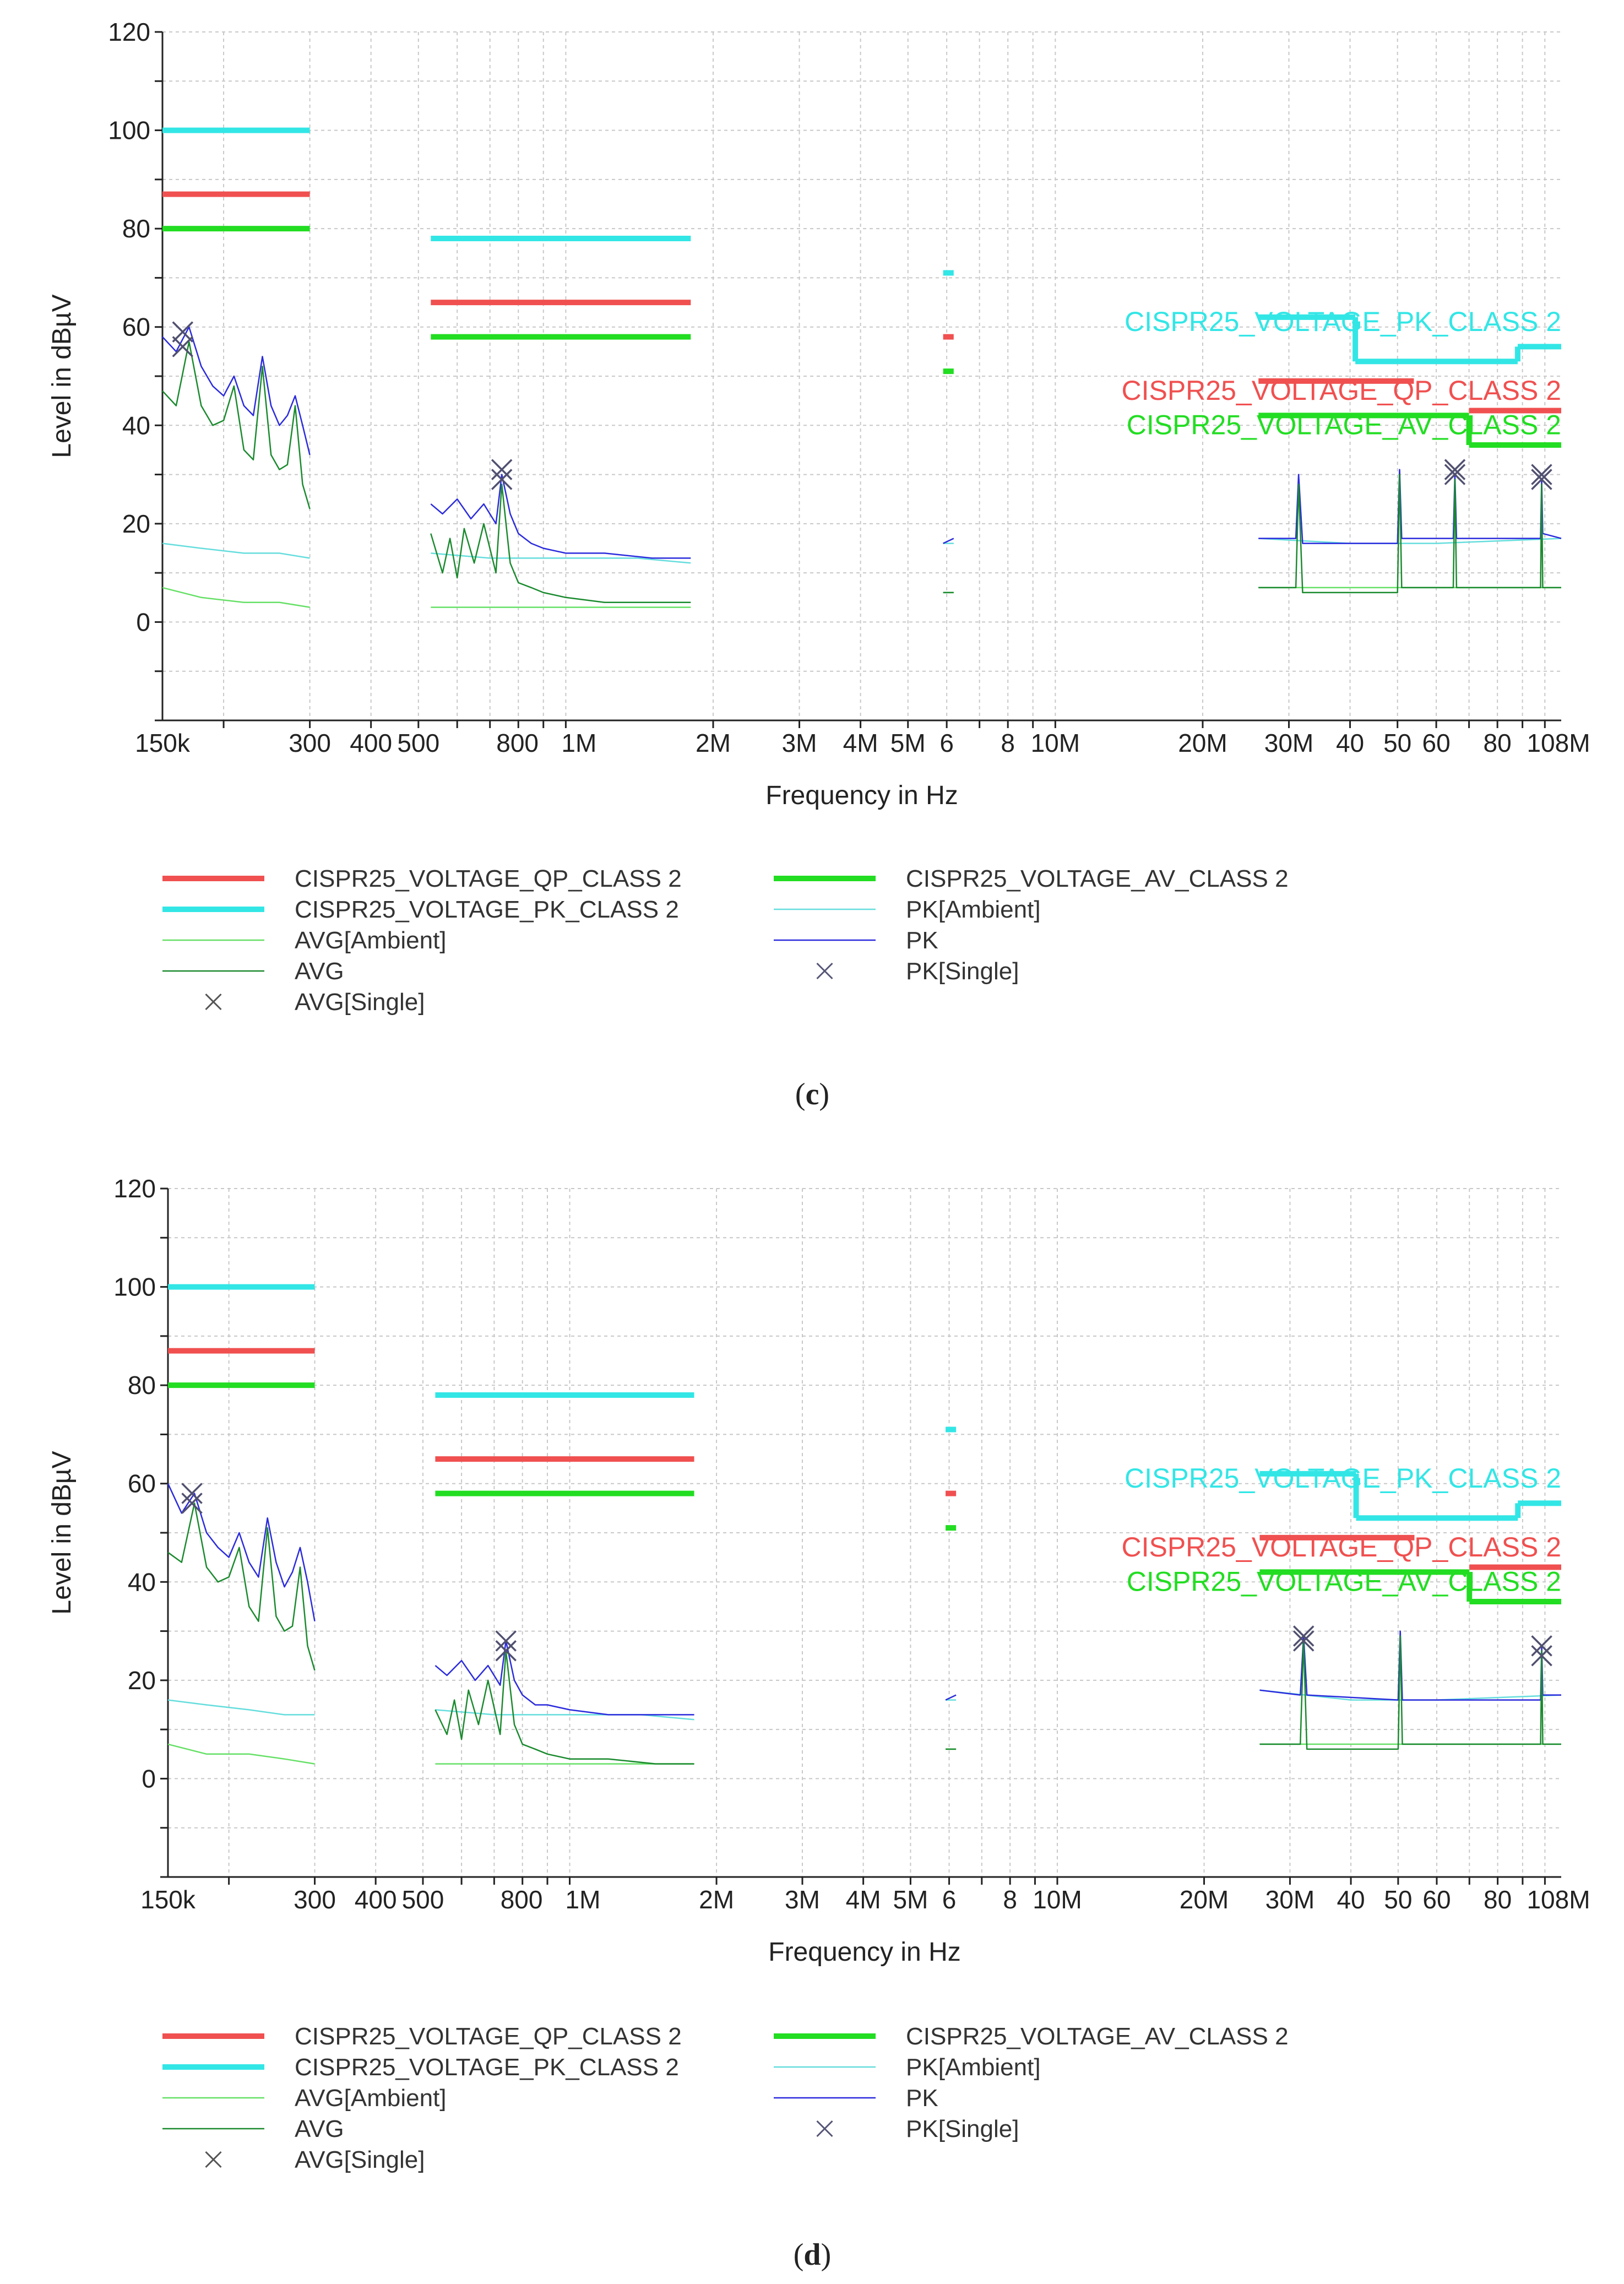 This screenshot has height=2284, width=1624. I want to click on x-tick-label: 10M, so click(1055, 743).